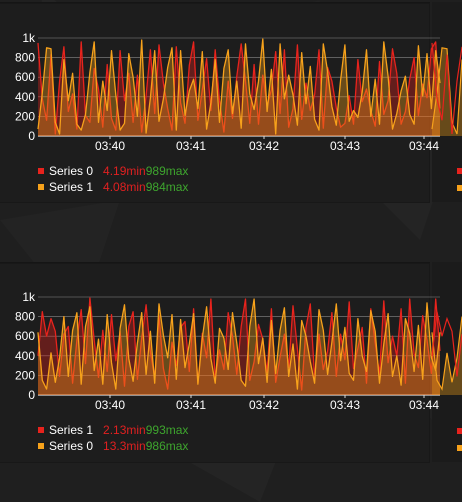 The width and height of the screenshot is (462, 502). Describe the element at coordinates (124, 171) in the screenshot. I see `series-min-value: 4.19min` at that location.